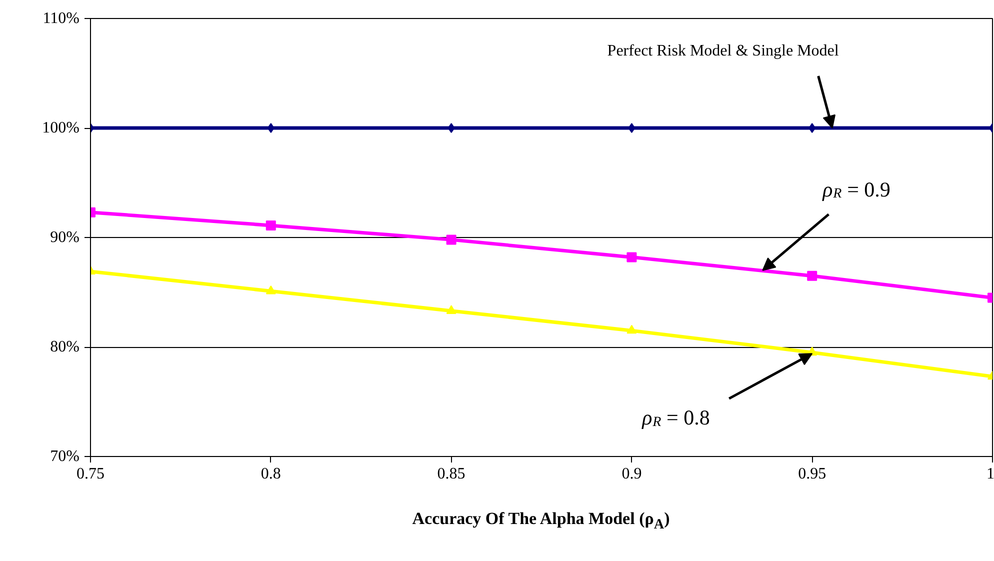 The width and height of the screenshot is (994, 561). I want to click on annotation: ρR = 0.8, so click(675, 418).